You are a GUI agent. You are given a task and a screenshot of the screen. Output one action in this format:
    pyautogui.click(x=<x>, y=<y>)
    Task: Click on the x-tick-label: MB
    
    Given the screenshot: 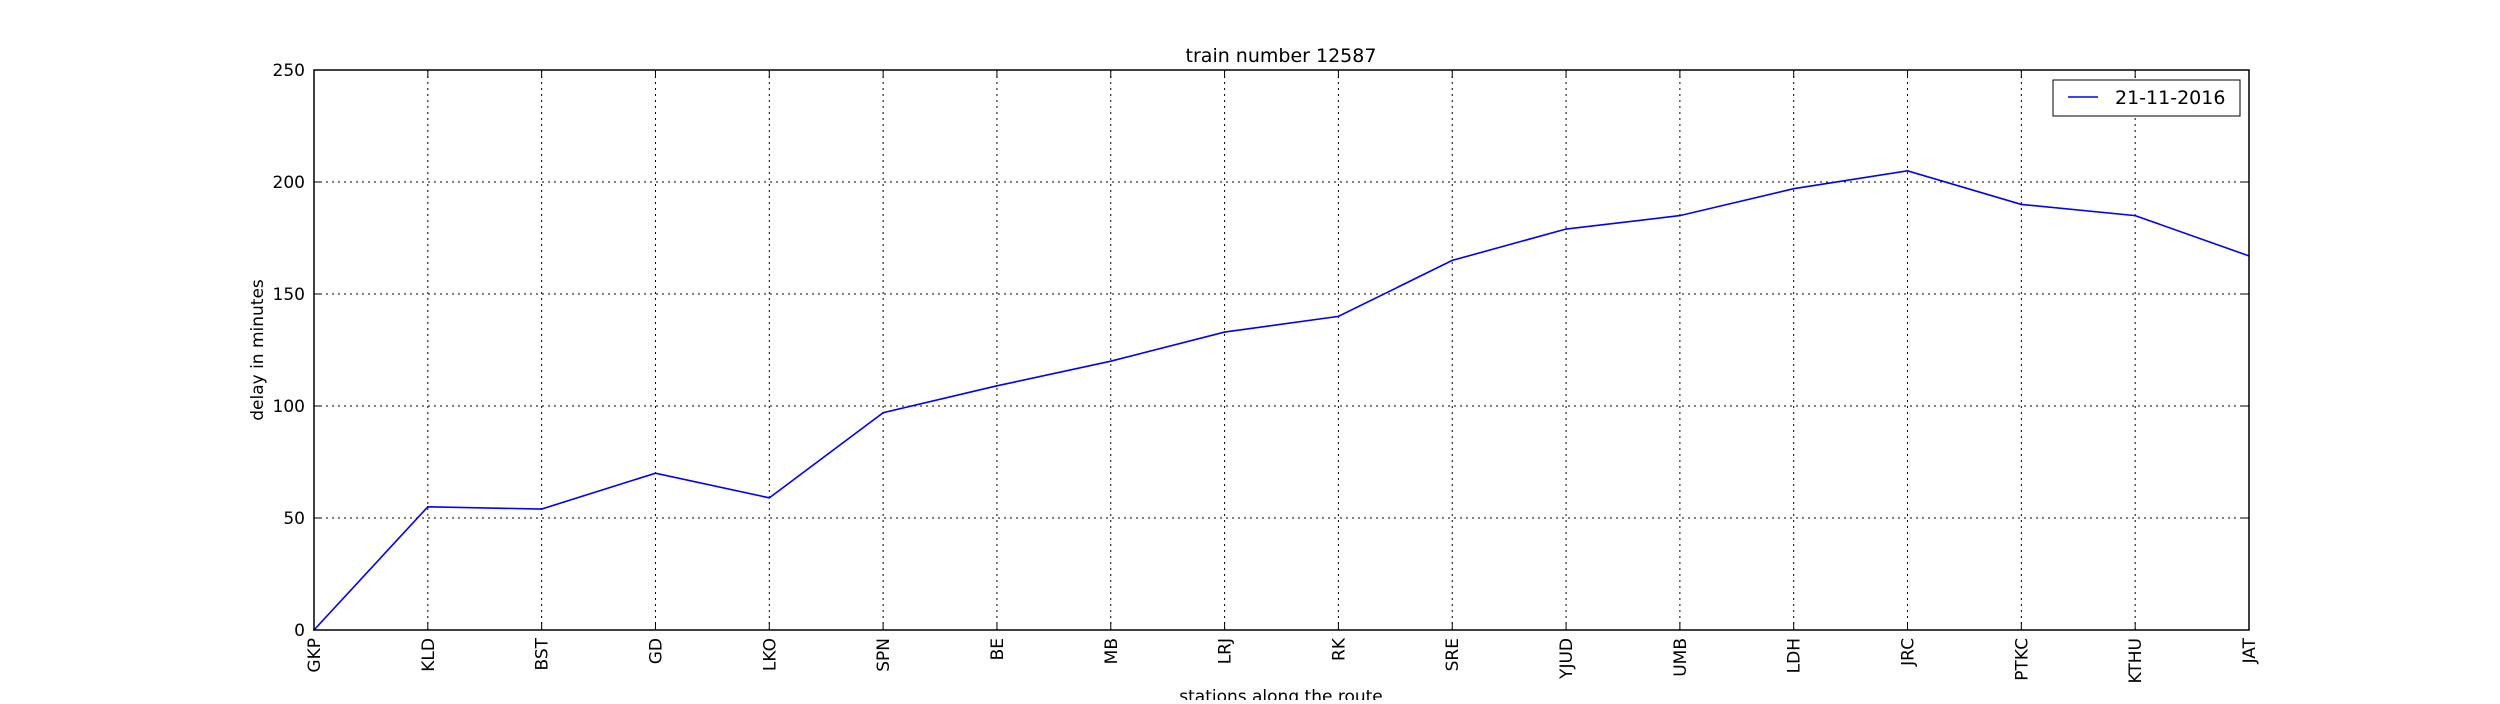 What is the action you would take?
    pyautogui.click(x=1112, y=651)
    